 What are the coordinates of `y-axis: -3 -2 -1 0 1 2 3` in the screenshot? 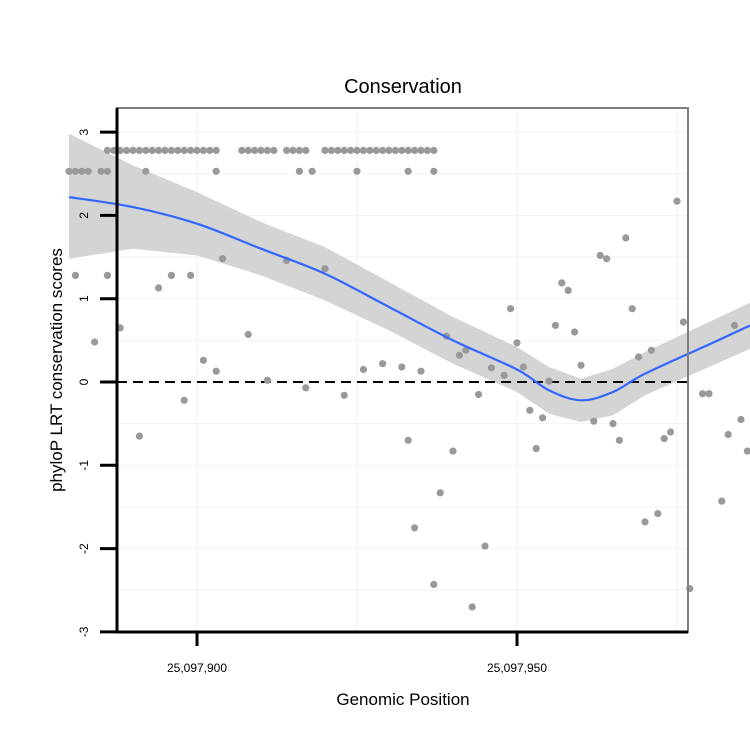 It's located at (98, 372).